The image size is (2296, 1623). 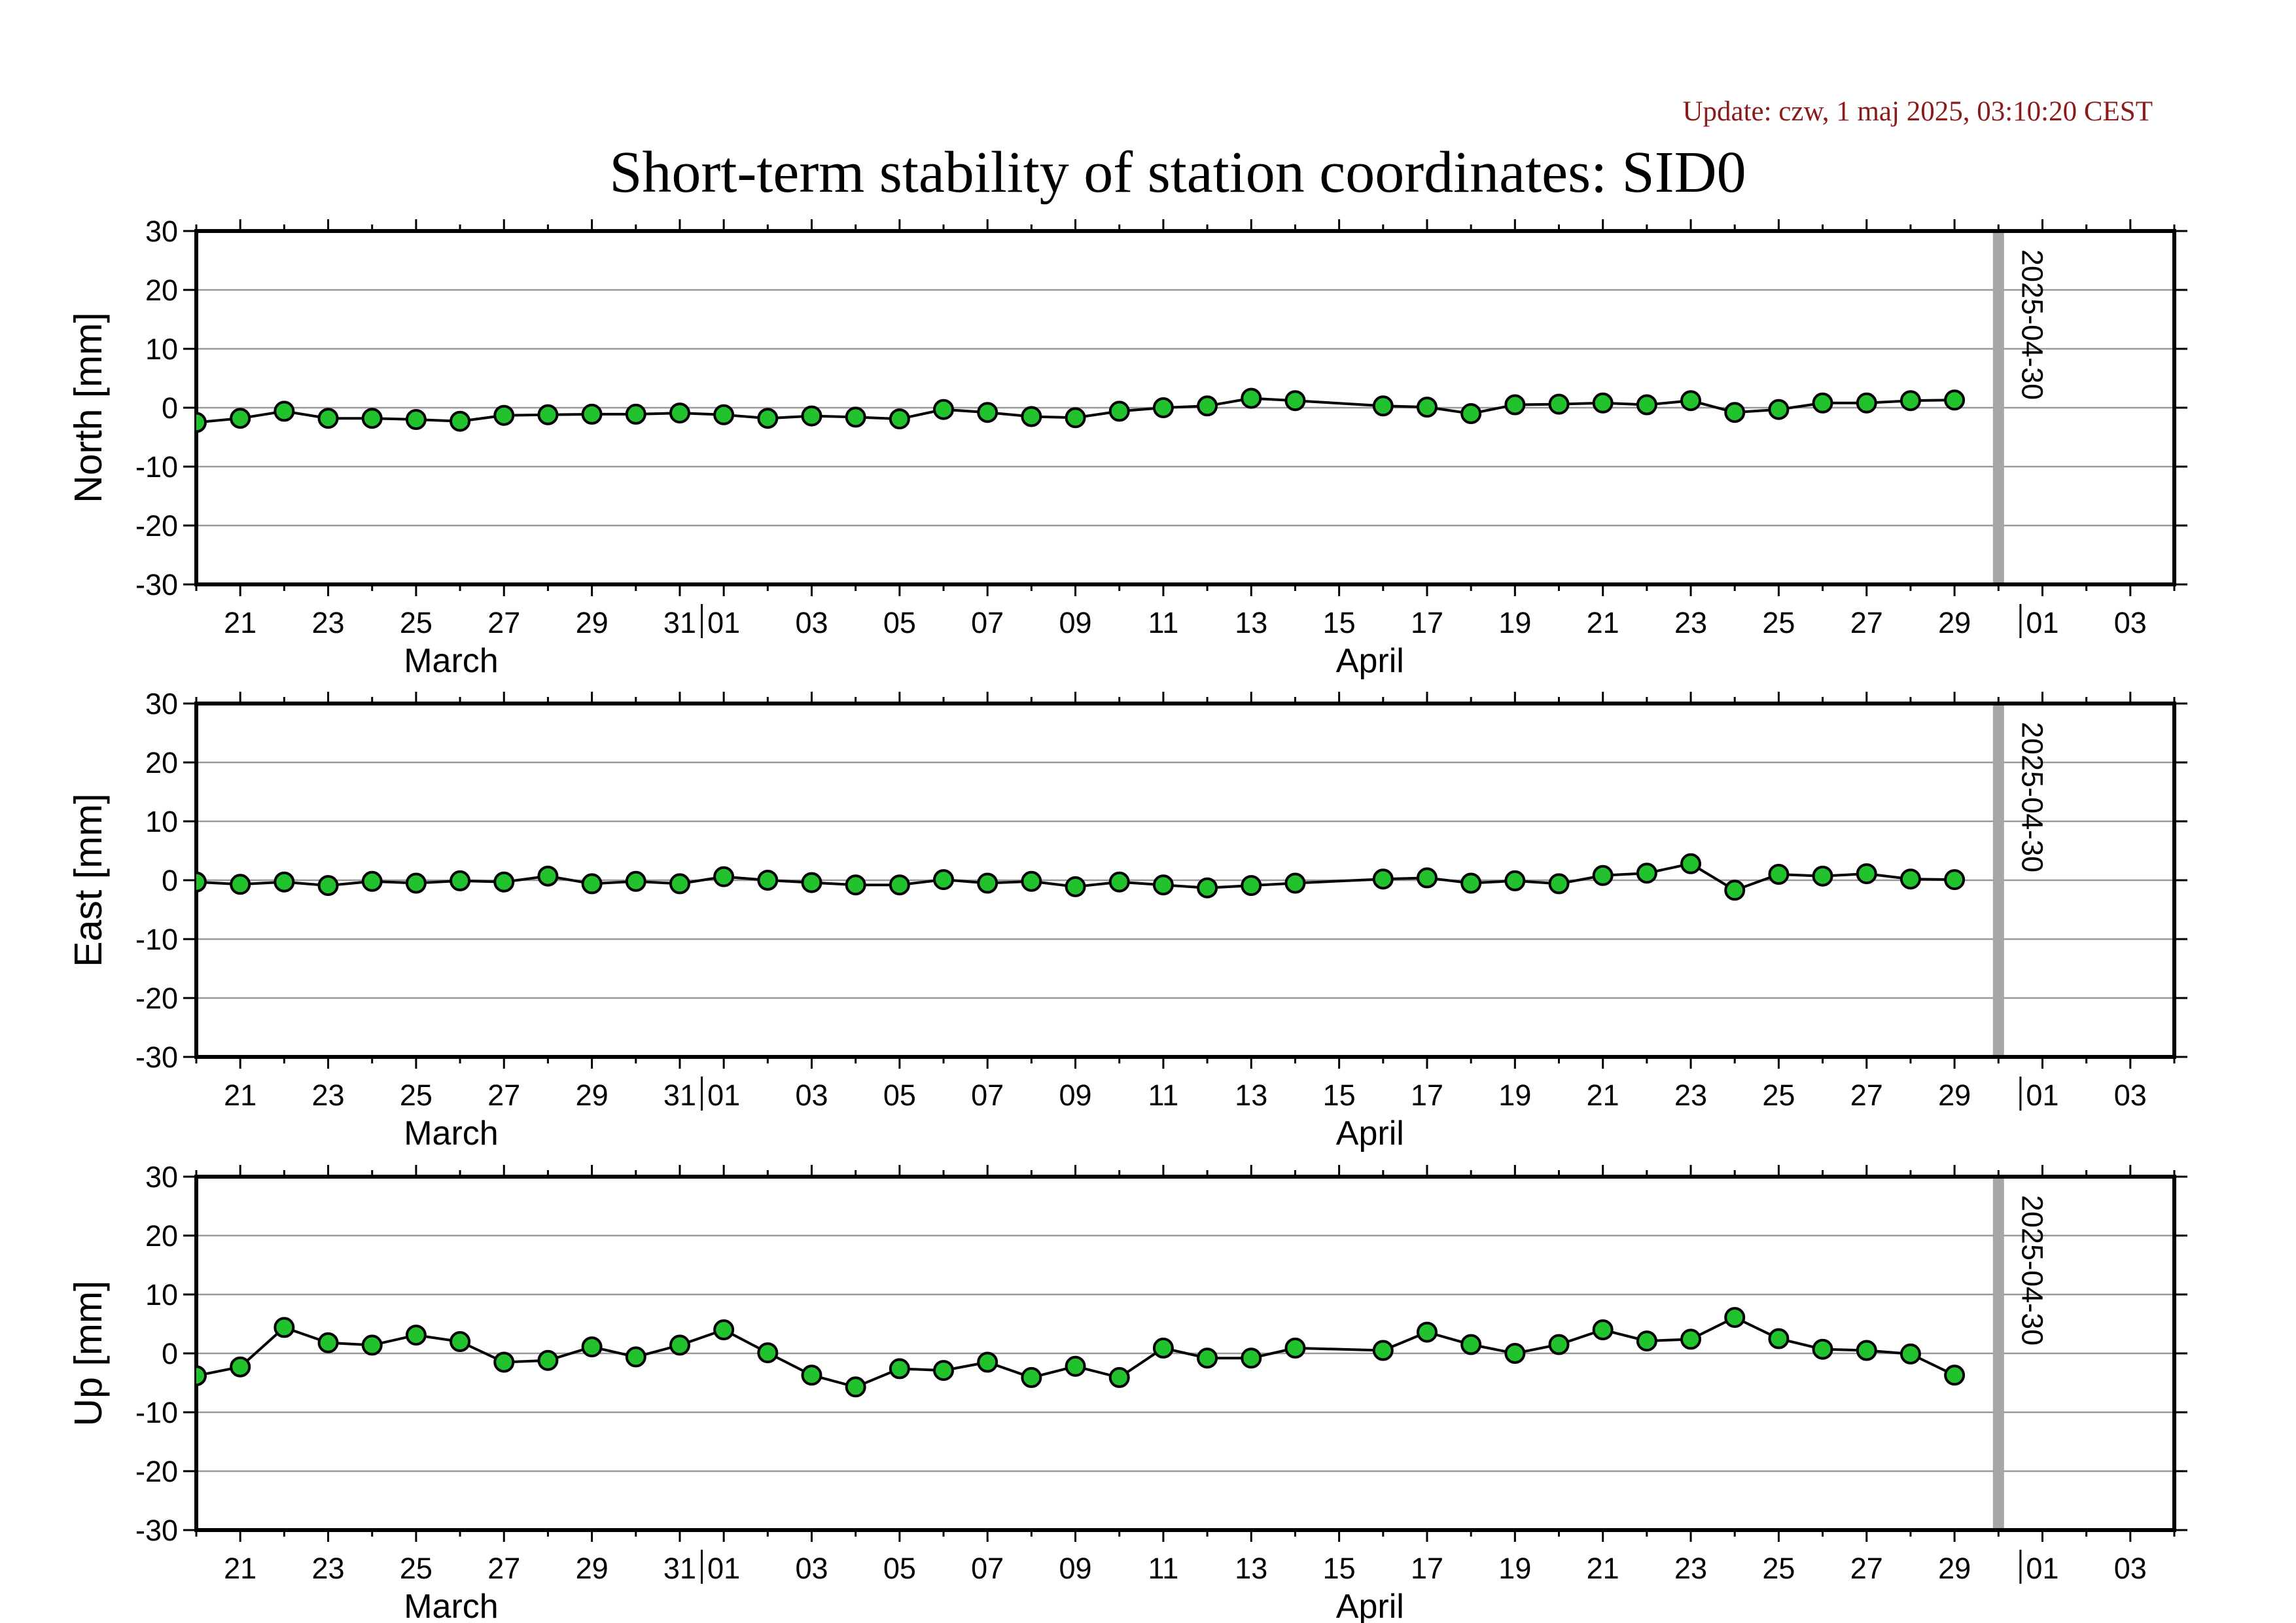 I want to click on y-tick-label: 0, so click(x=170, y=1353).